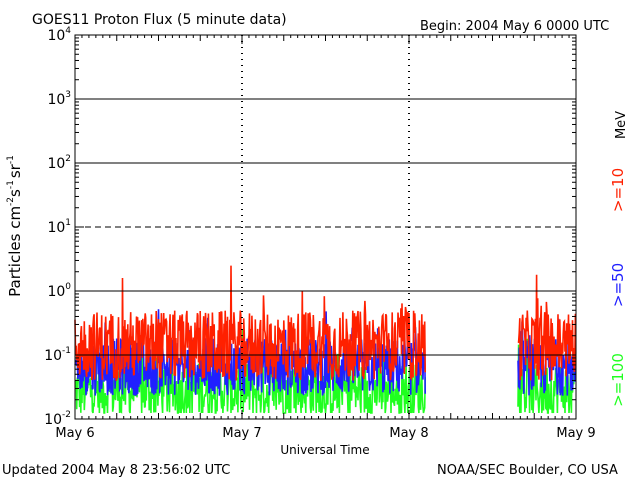  Describe the element at coordinates (11, 159) in the screenshot. I see `y-axis-label-sup3: -1` at that location.